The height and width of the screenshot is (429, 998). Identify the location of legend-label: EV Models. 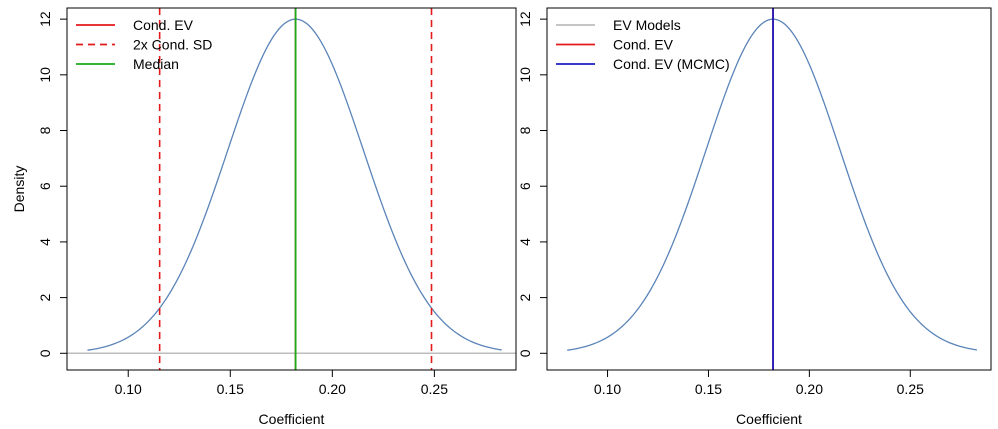
(647, 25).